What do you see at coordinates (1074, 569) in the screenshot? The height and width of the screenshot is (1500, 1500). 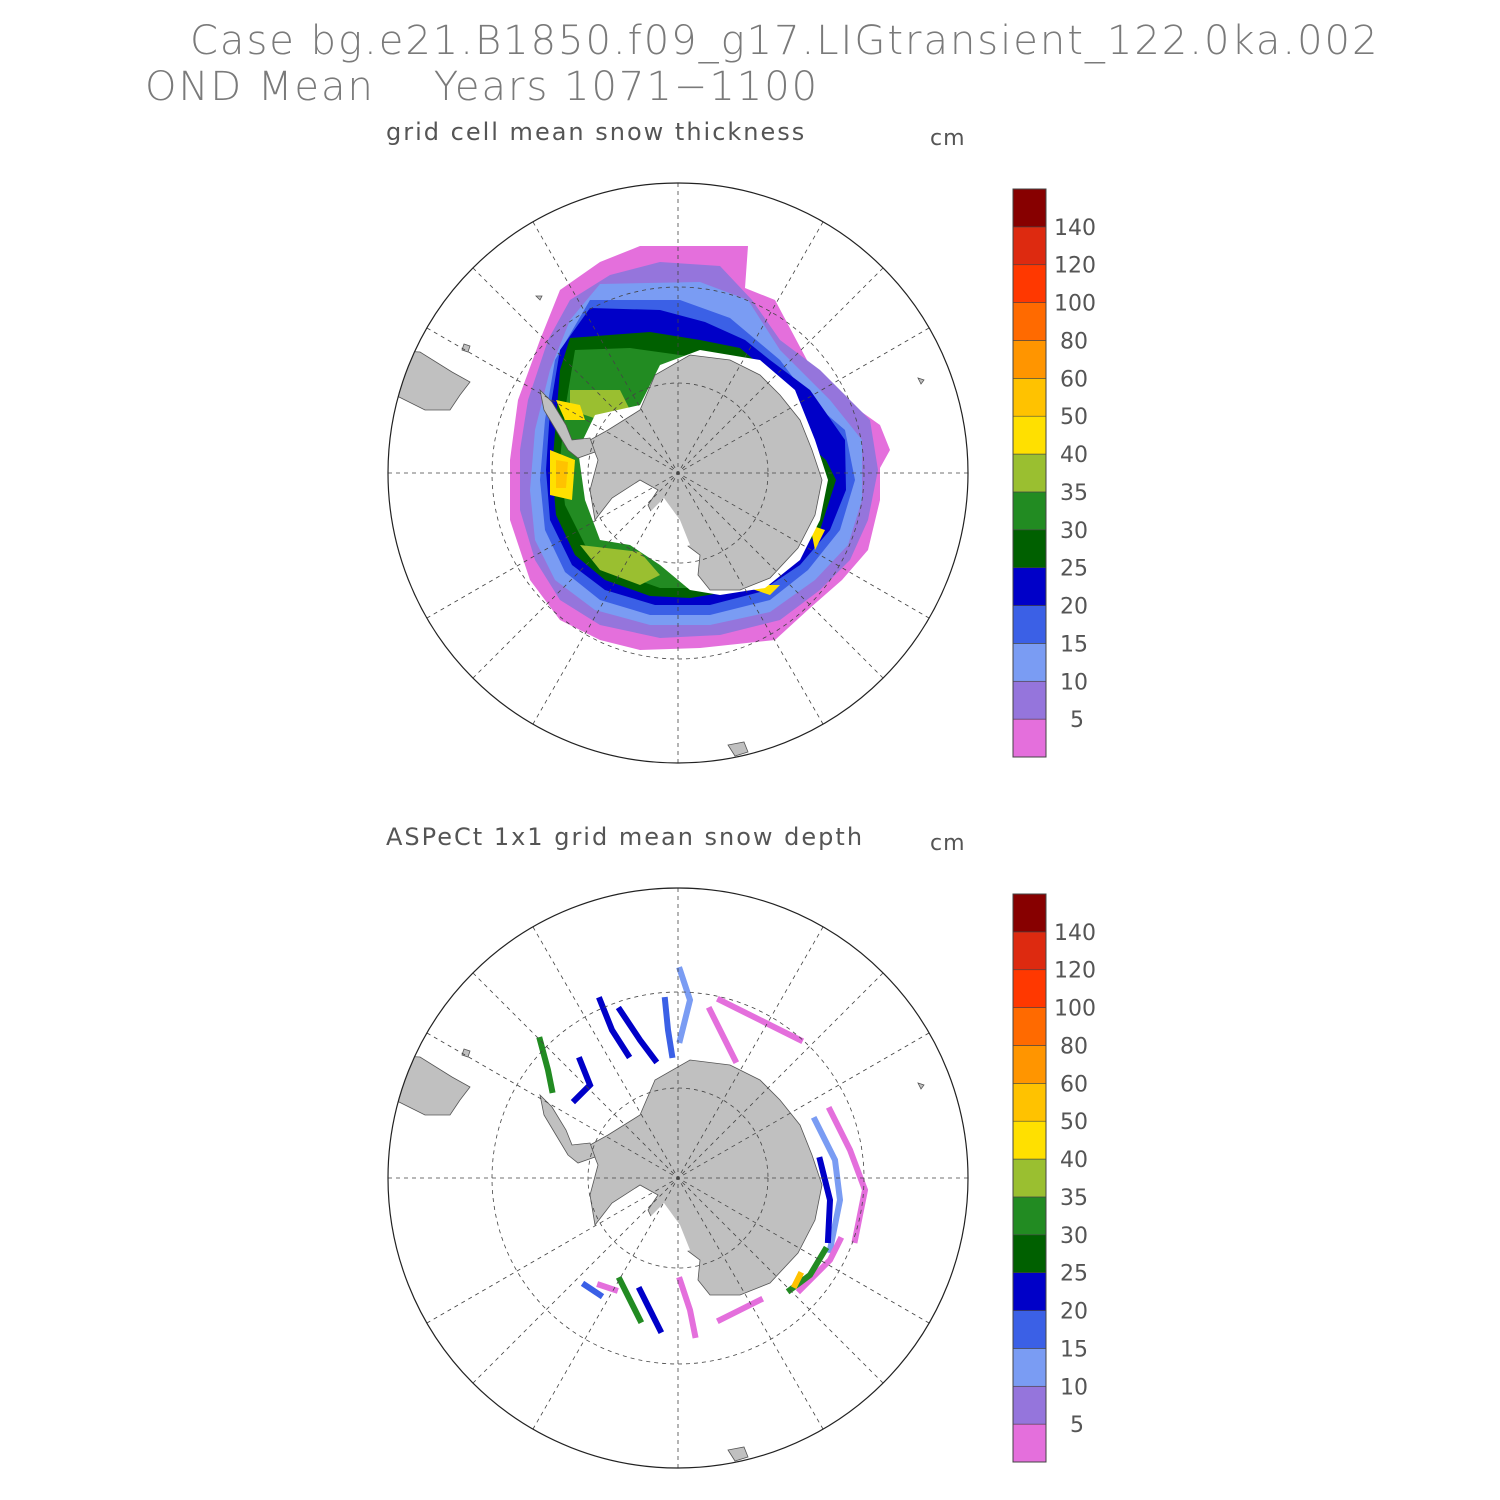 I see `colorbar-model-tick-label: 25` at bounding box center [1074, 569].